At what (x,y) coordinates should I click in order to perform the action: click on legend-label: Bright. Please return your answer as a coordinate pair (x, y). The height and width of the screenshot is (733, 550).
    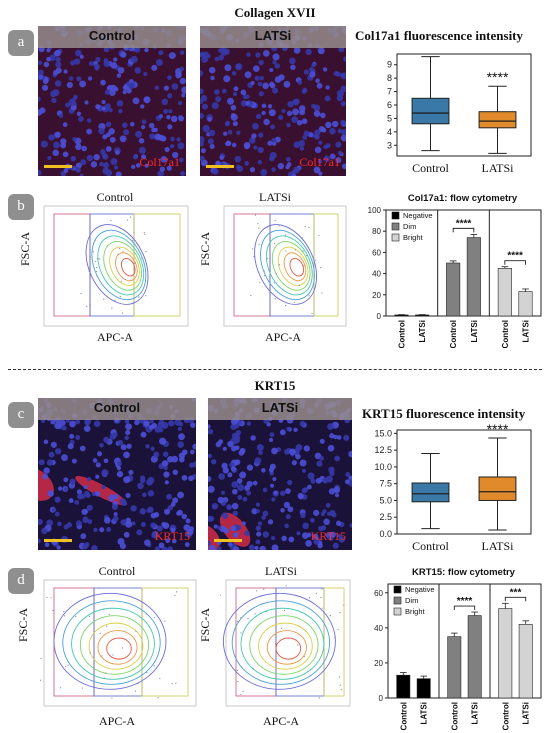
    Looking at the image, I should click on (415, 611).